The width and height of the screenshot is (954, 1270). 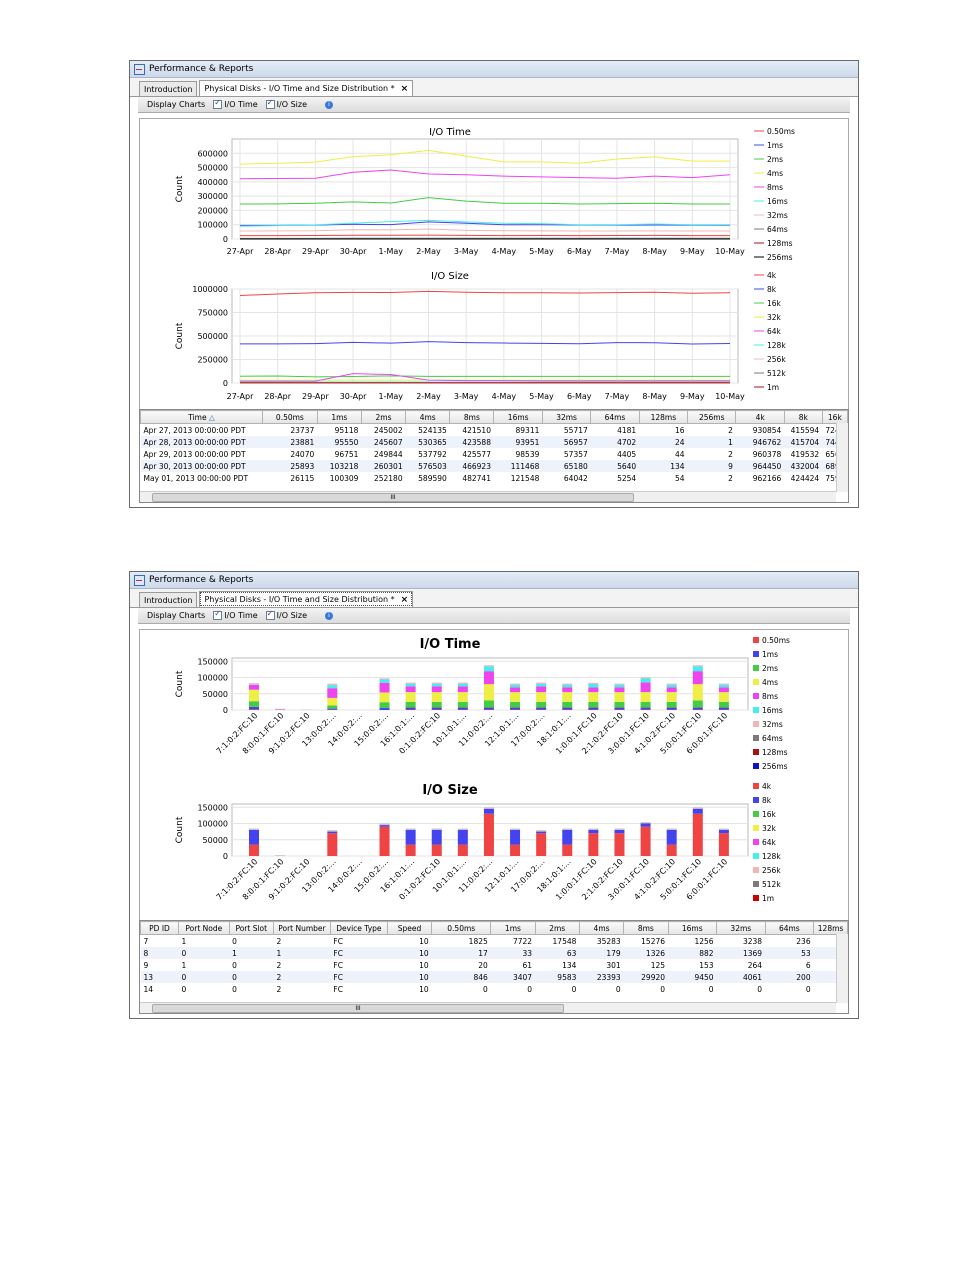 I want to click on column-header: Speed, so click(x=409, y=928).